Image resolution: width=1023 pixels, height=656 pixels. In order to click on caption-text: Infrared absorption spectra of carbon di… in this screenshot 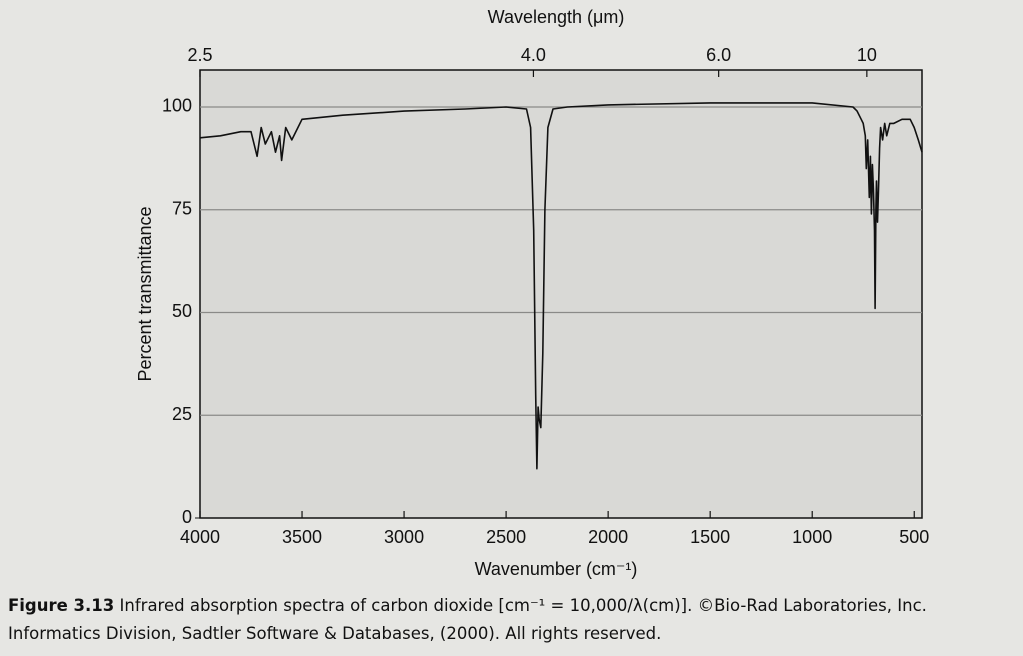, I will do `click(467, 619)`.